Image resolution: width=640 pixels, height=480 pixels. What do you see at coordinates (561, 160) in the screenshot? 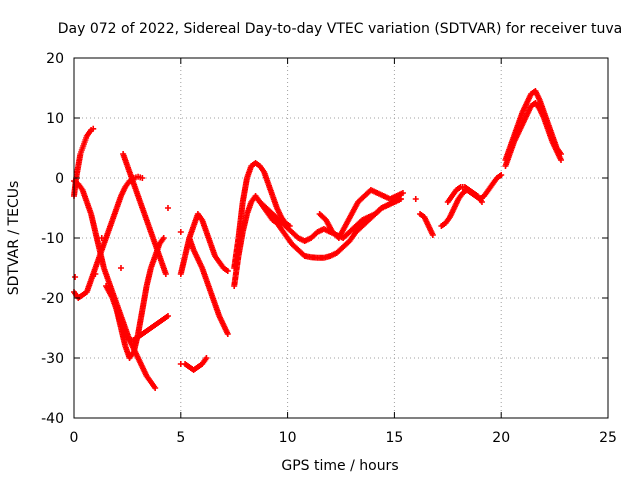
I see `point-arc18` at bounding box center [561, 160].